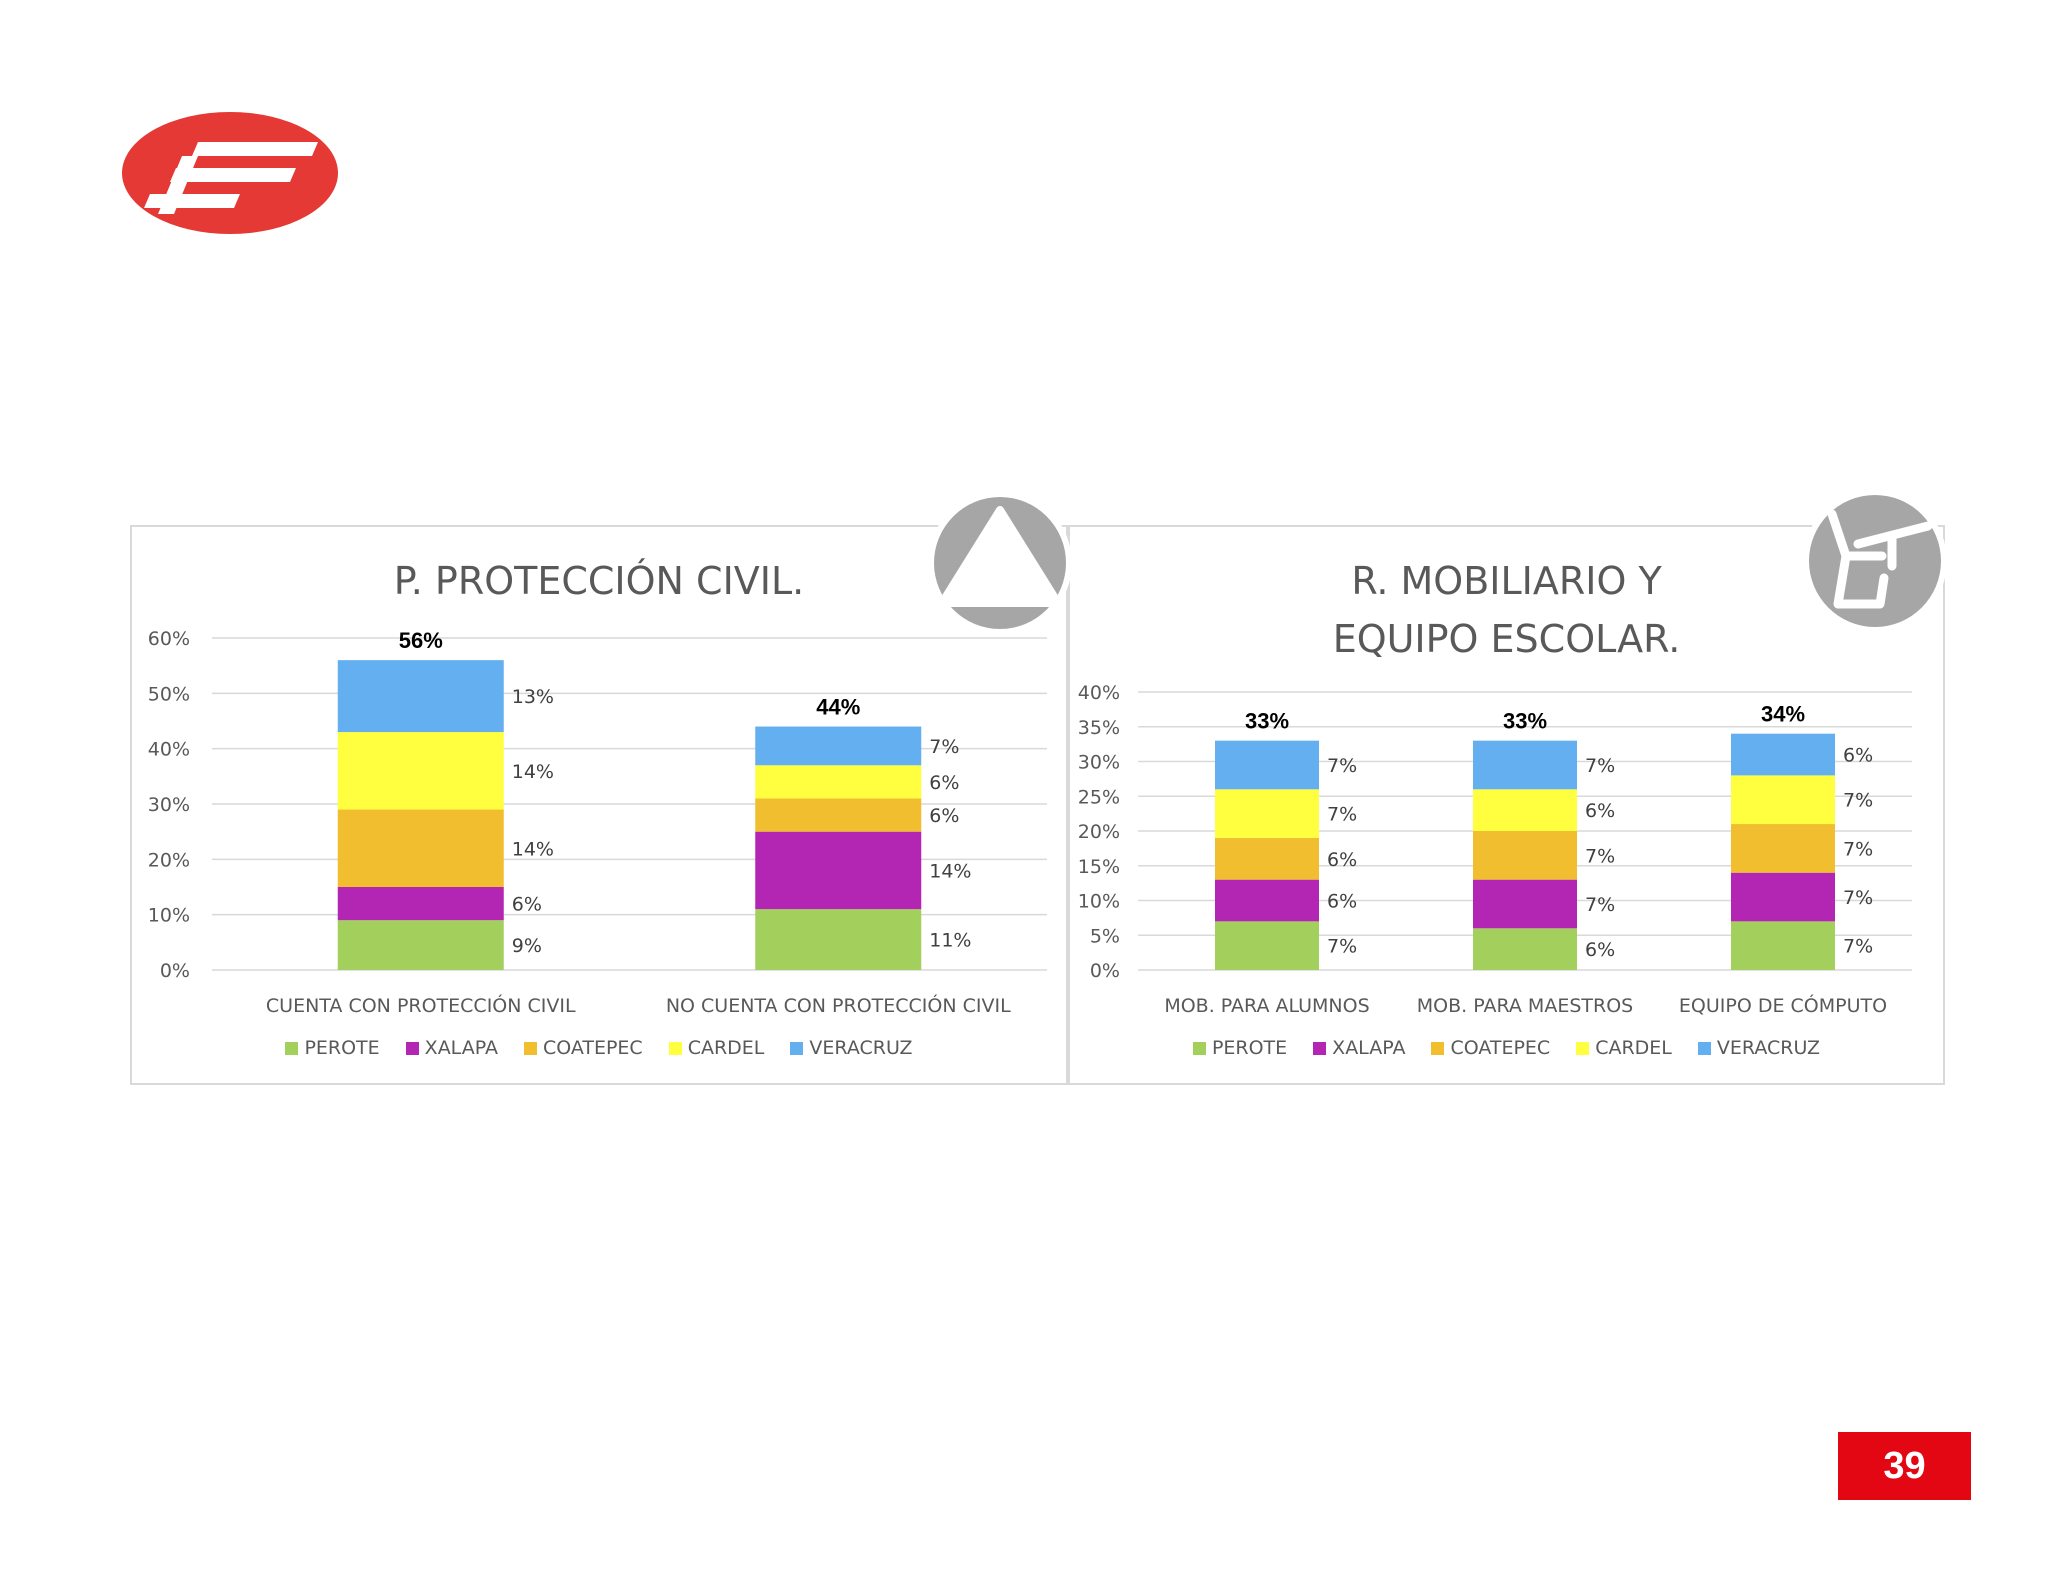  I want to click on y-tick-label: 5%, so click(1105, 936).